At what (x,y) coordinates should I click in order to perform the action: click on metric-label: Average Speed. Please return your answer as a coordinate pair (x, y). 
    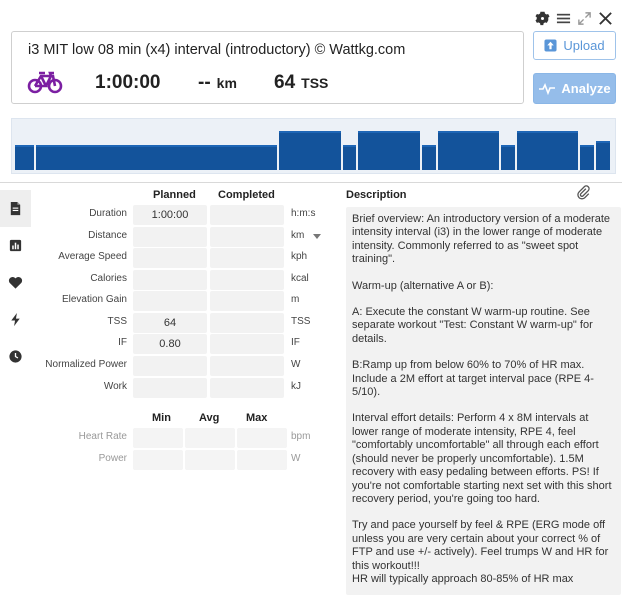
    Looking at the image, I should click on (92, 256).